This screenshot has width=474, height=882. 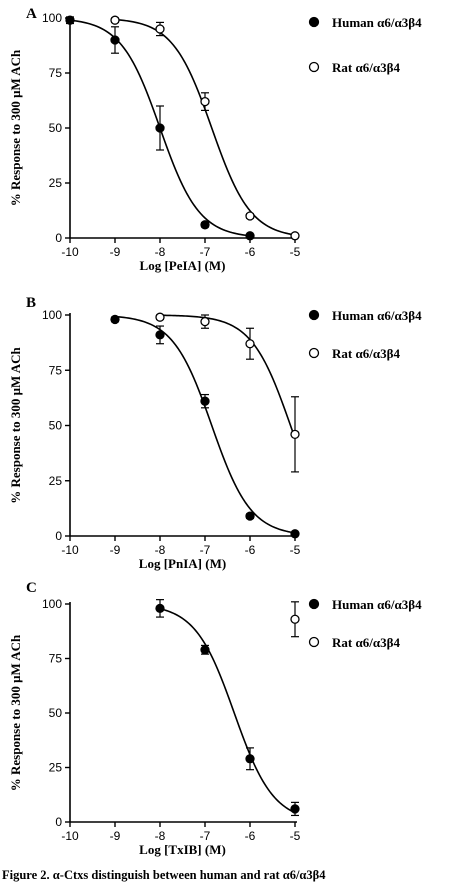 What do you see at coordinates (182, 563) in the screenshot?
I see `x-axis-title: Log [PnIA] (M)` at bounding box center [182, 563].